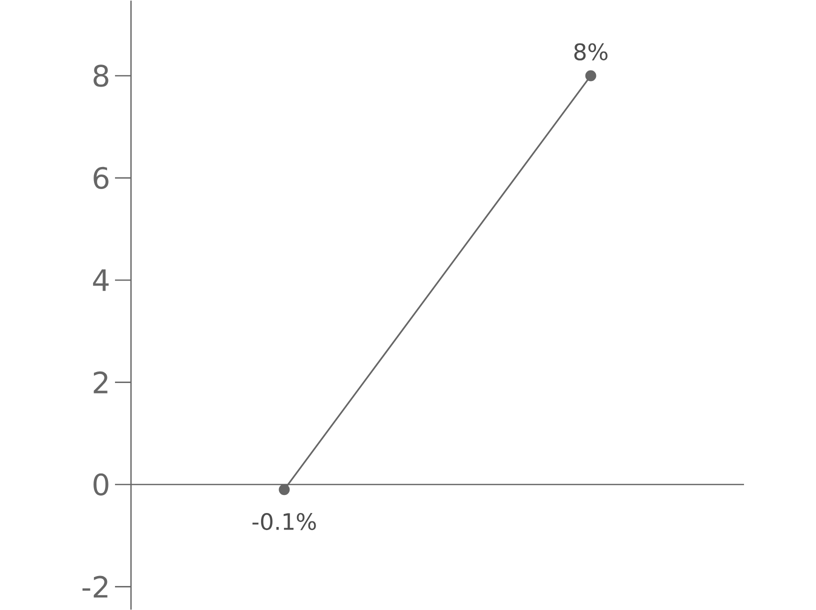 The height and width of the screenshot is (610, 816). I want to click on data-label: -0.1%, so click(284, 521).